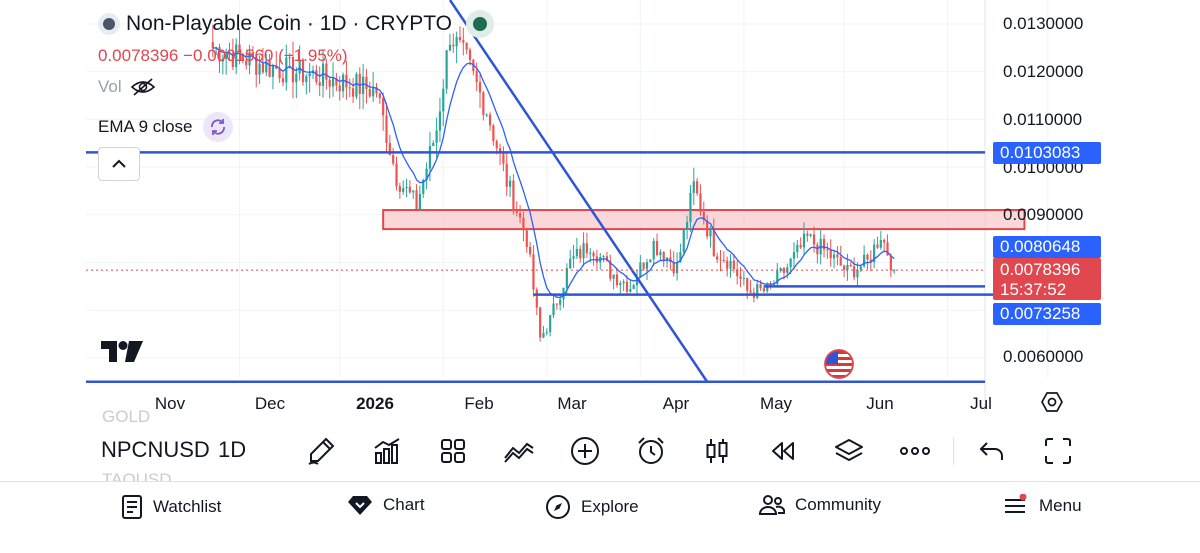 Image resolution: width=1200 pixels, height=553 pixels. I want to click on support-level-tag: 0.0073258, so click(1047, 314).